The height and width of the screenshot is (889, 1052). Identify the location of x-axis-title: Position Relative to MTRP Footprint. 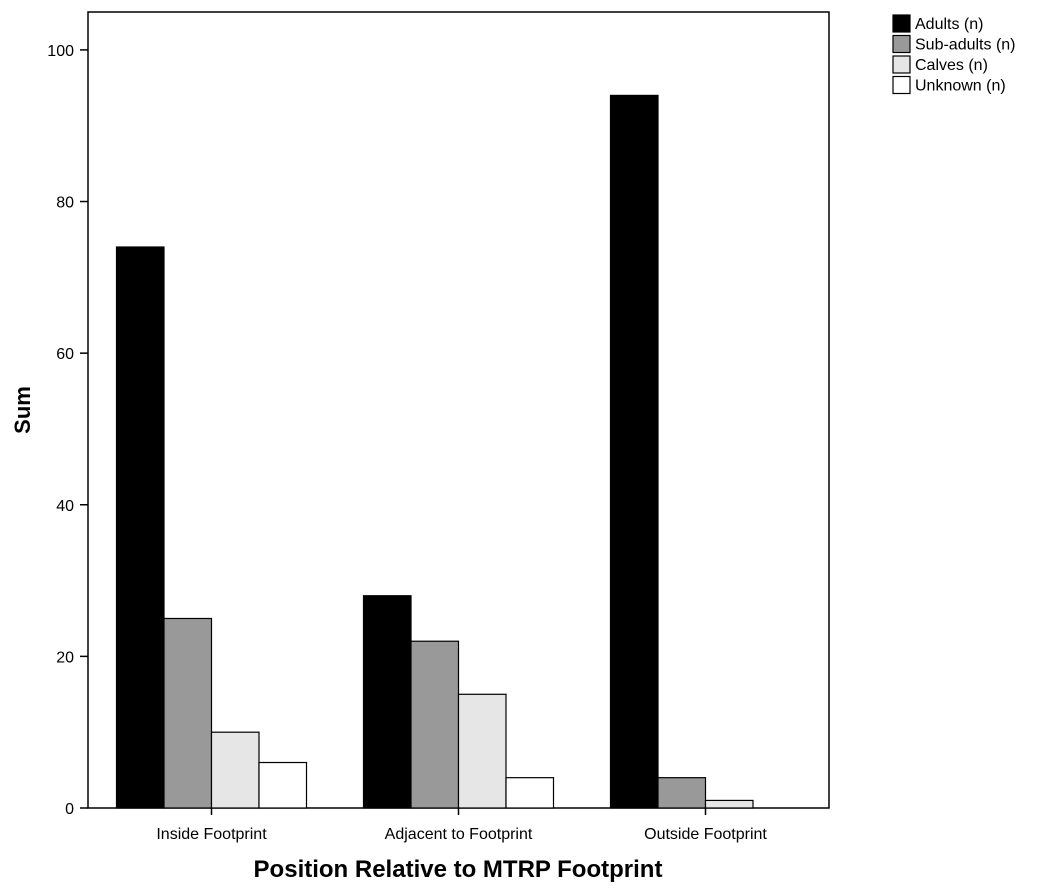
(458, 869).